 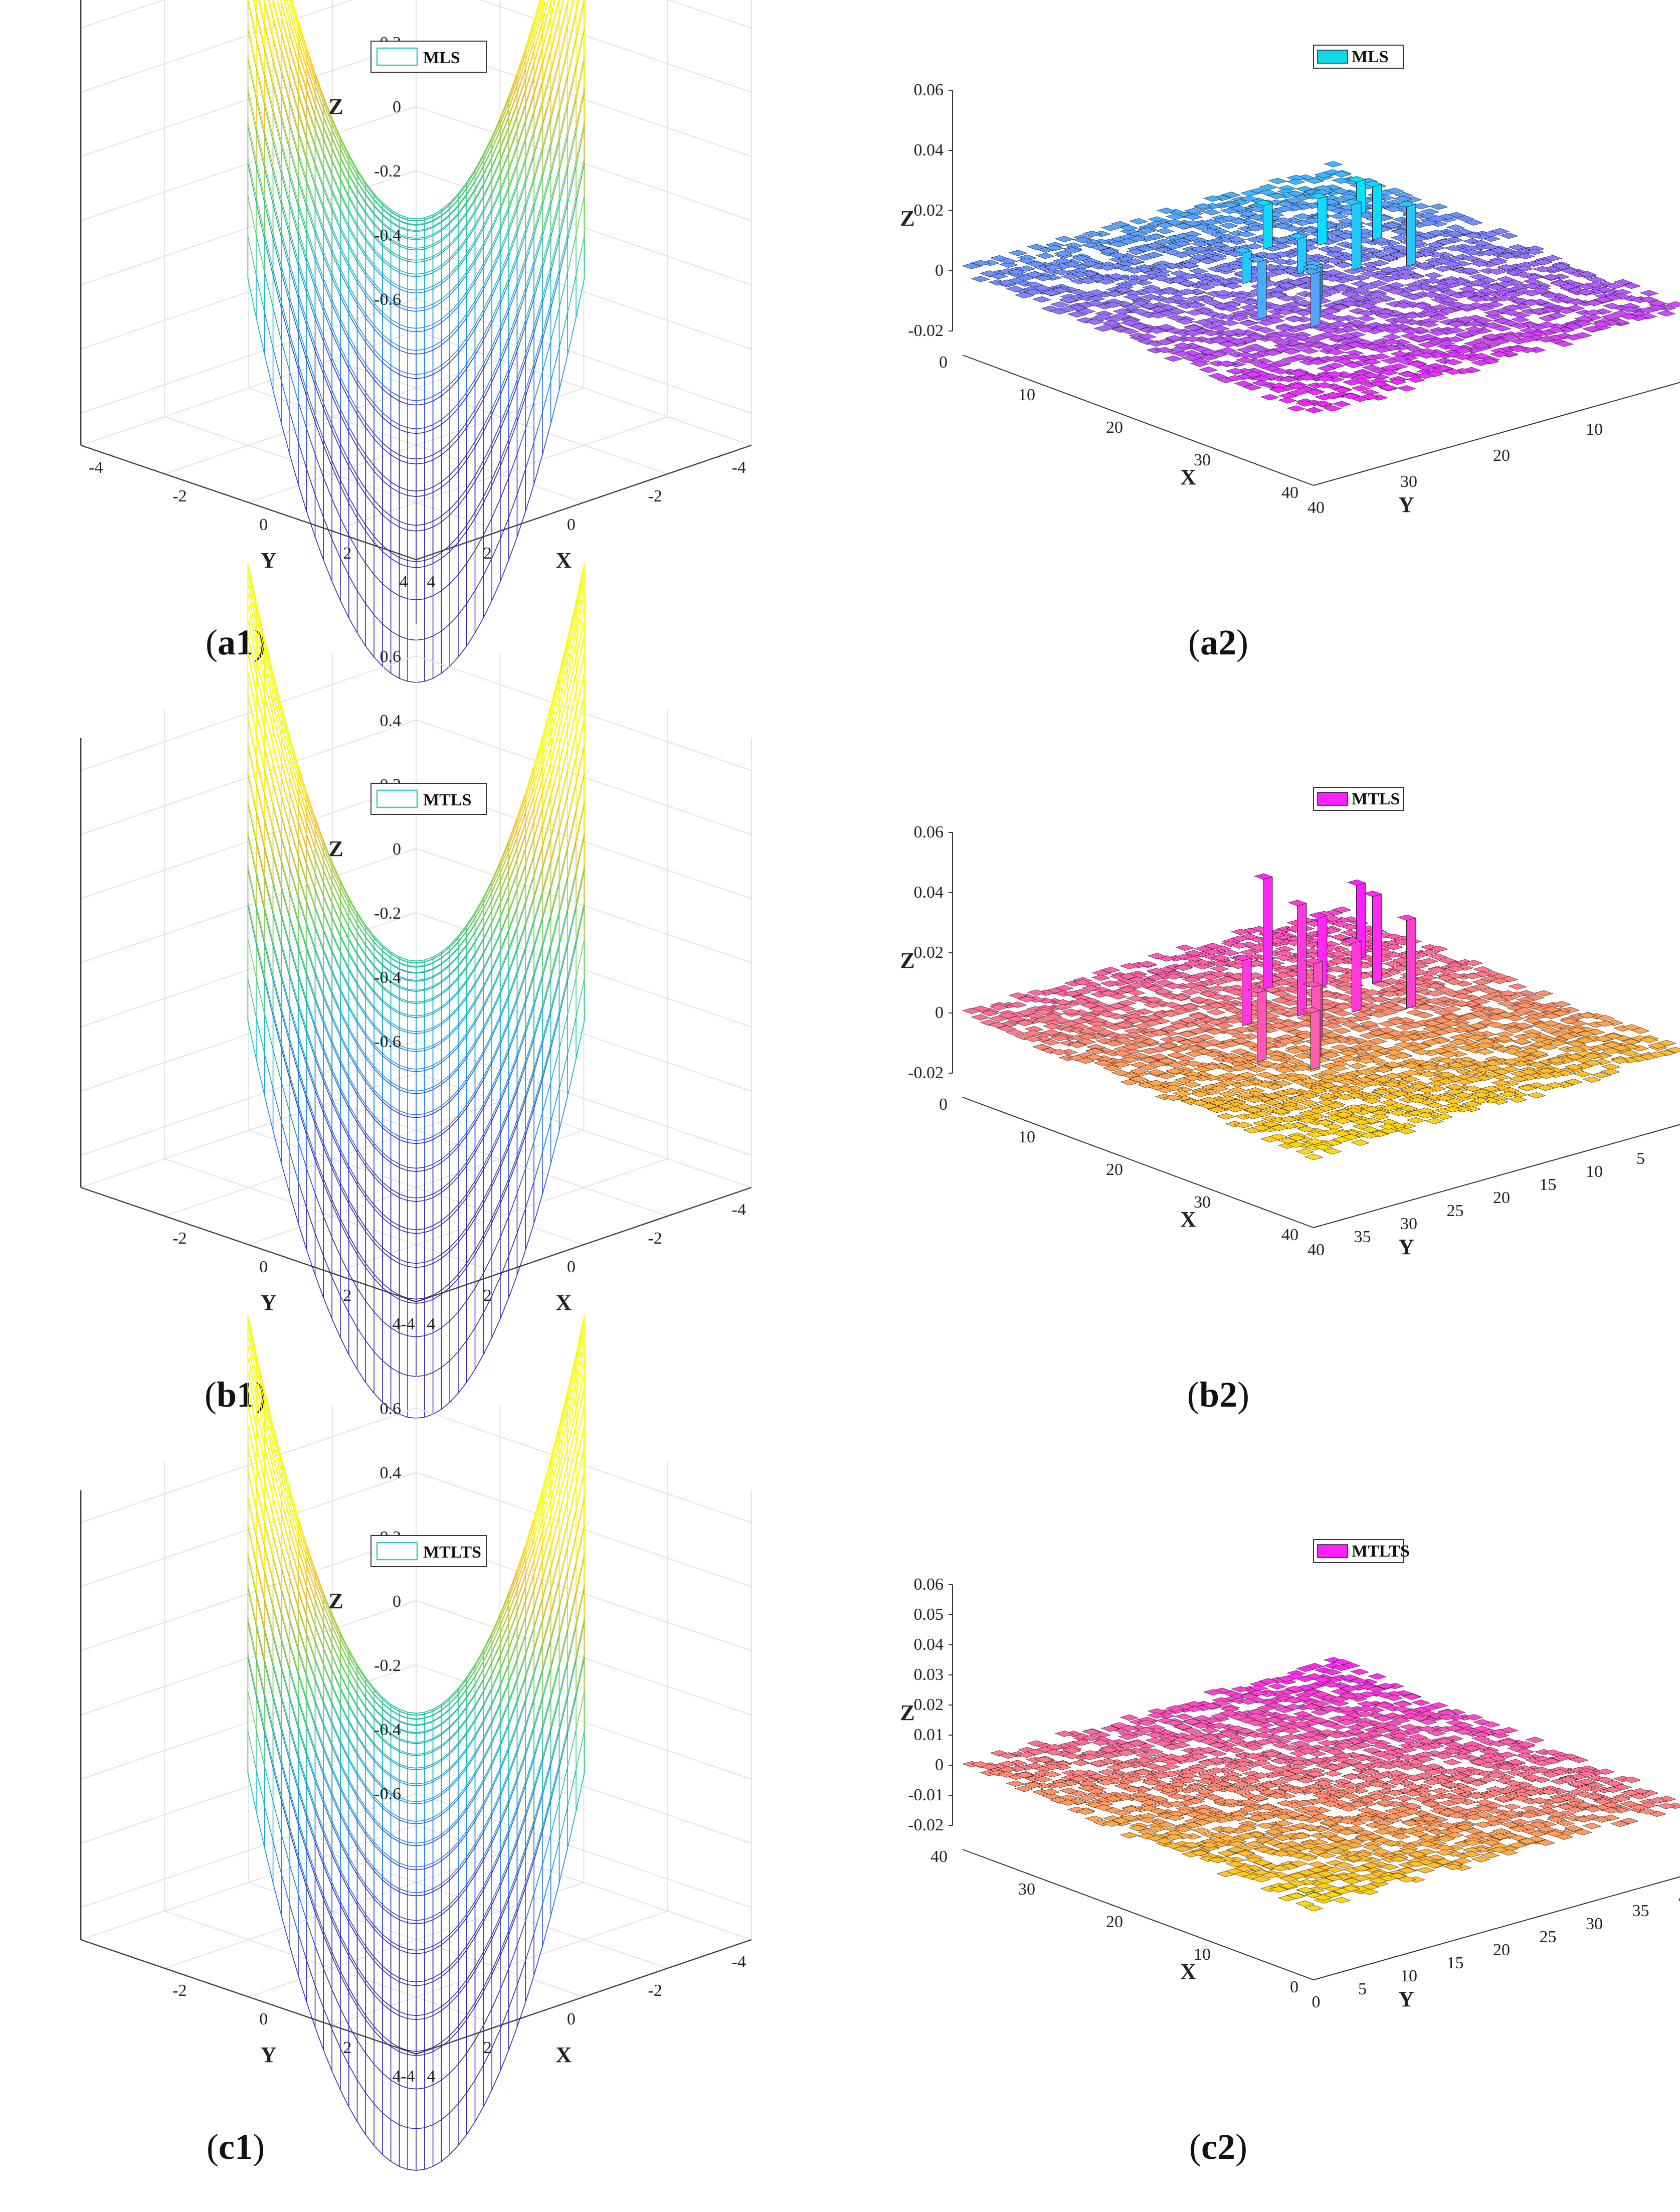 I want to click on x-tick-label: 40, so click(x=1289, y=493).